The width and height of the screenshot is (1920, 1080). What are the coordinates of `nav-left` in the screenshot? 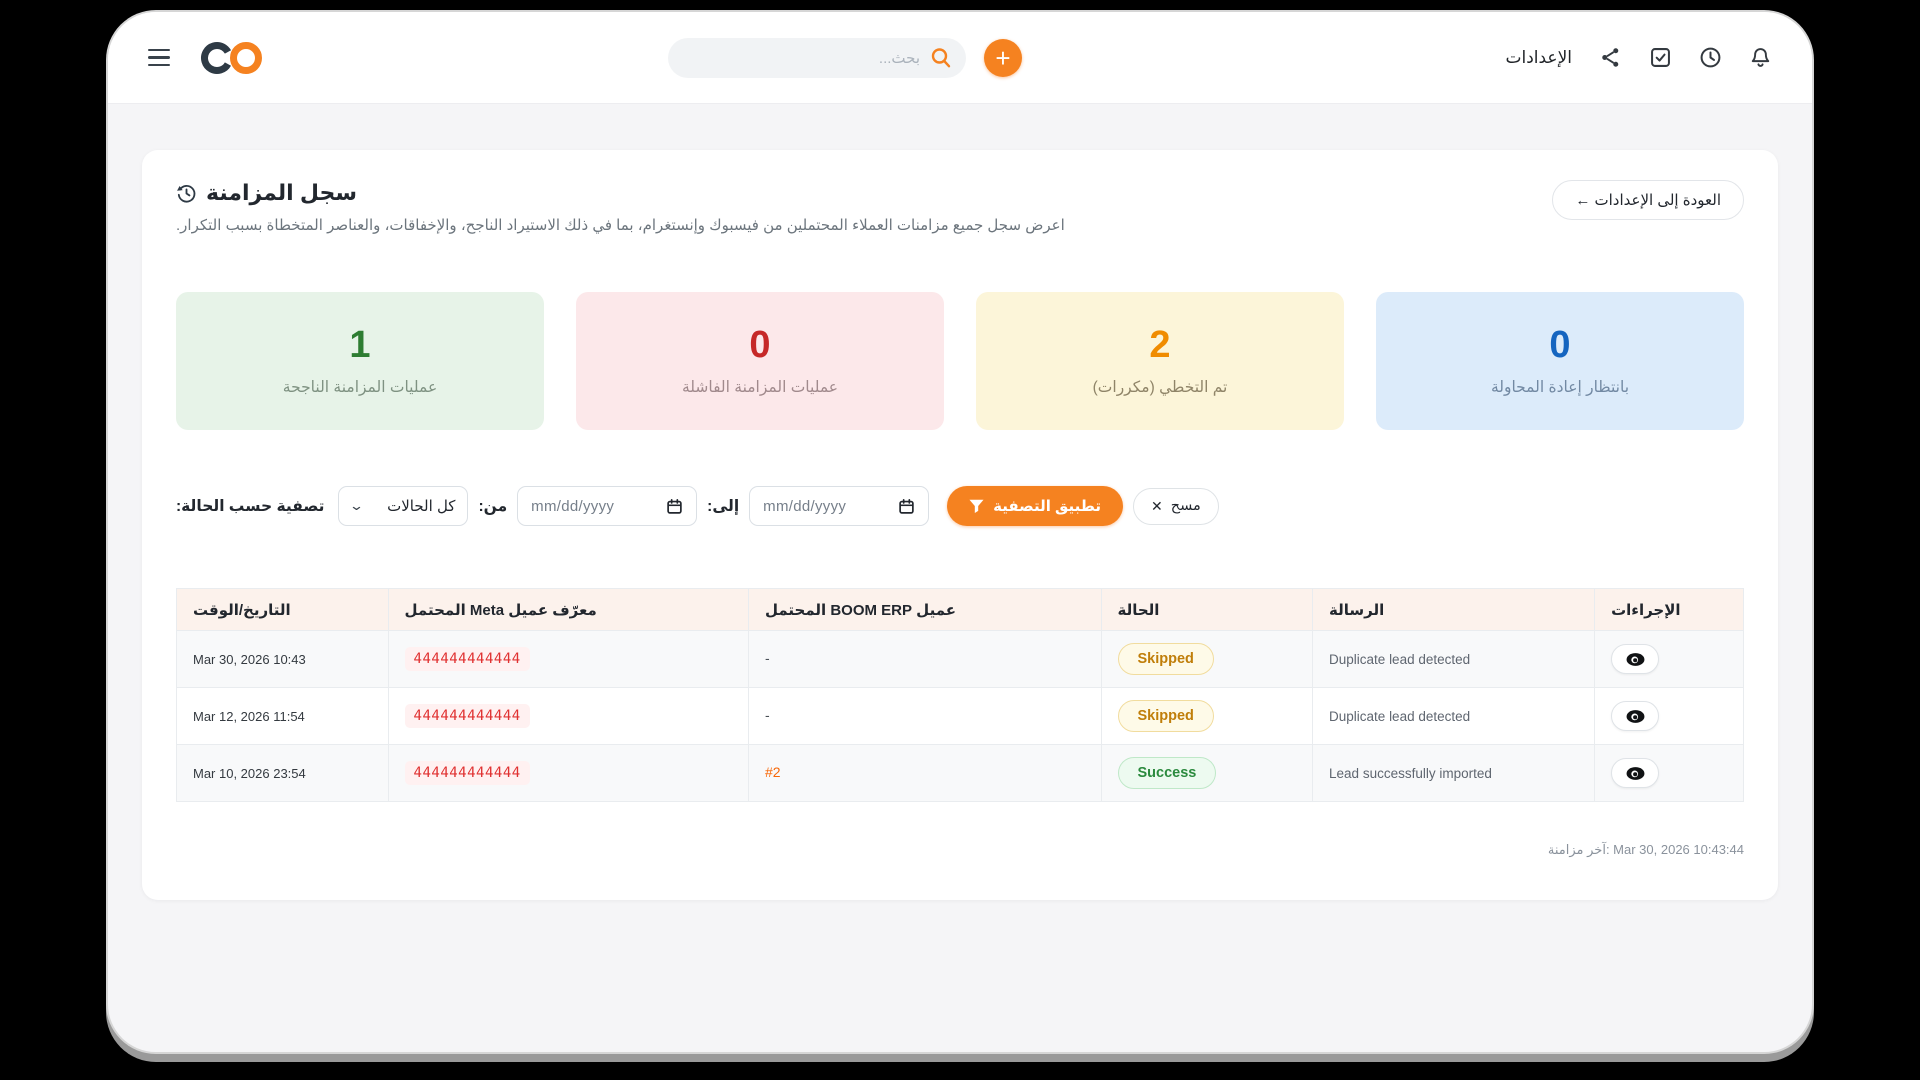 It's located at (207, 58).